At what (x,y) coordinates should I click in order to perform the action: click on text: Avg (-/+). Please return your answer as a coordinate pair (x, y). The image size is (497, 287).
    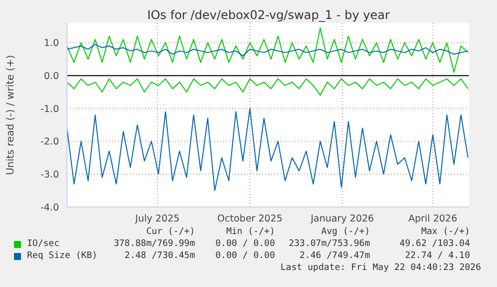
    Looking at the image, I should click on (345, 232).